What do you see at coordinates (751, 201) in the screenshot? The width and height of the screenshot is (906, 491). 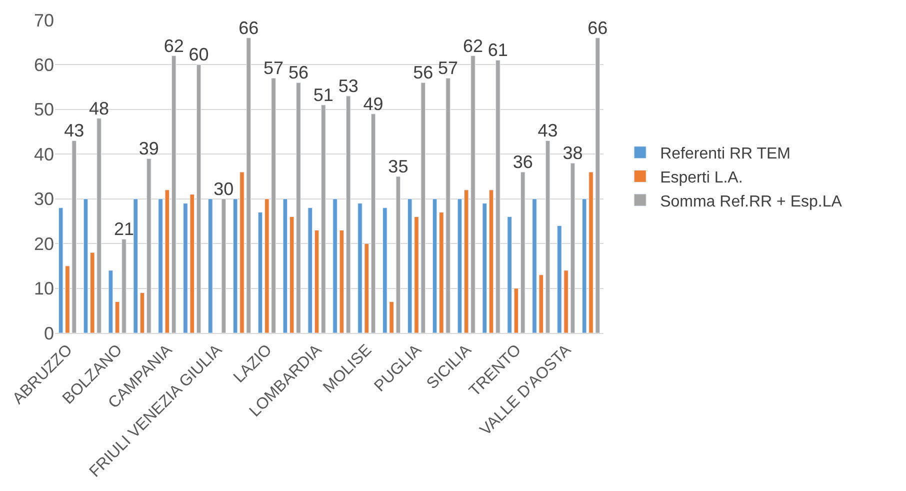 I see `legend-label: Somma Ref.RR + Esp.LA` at bounding box center [751, 201].